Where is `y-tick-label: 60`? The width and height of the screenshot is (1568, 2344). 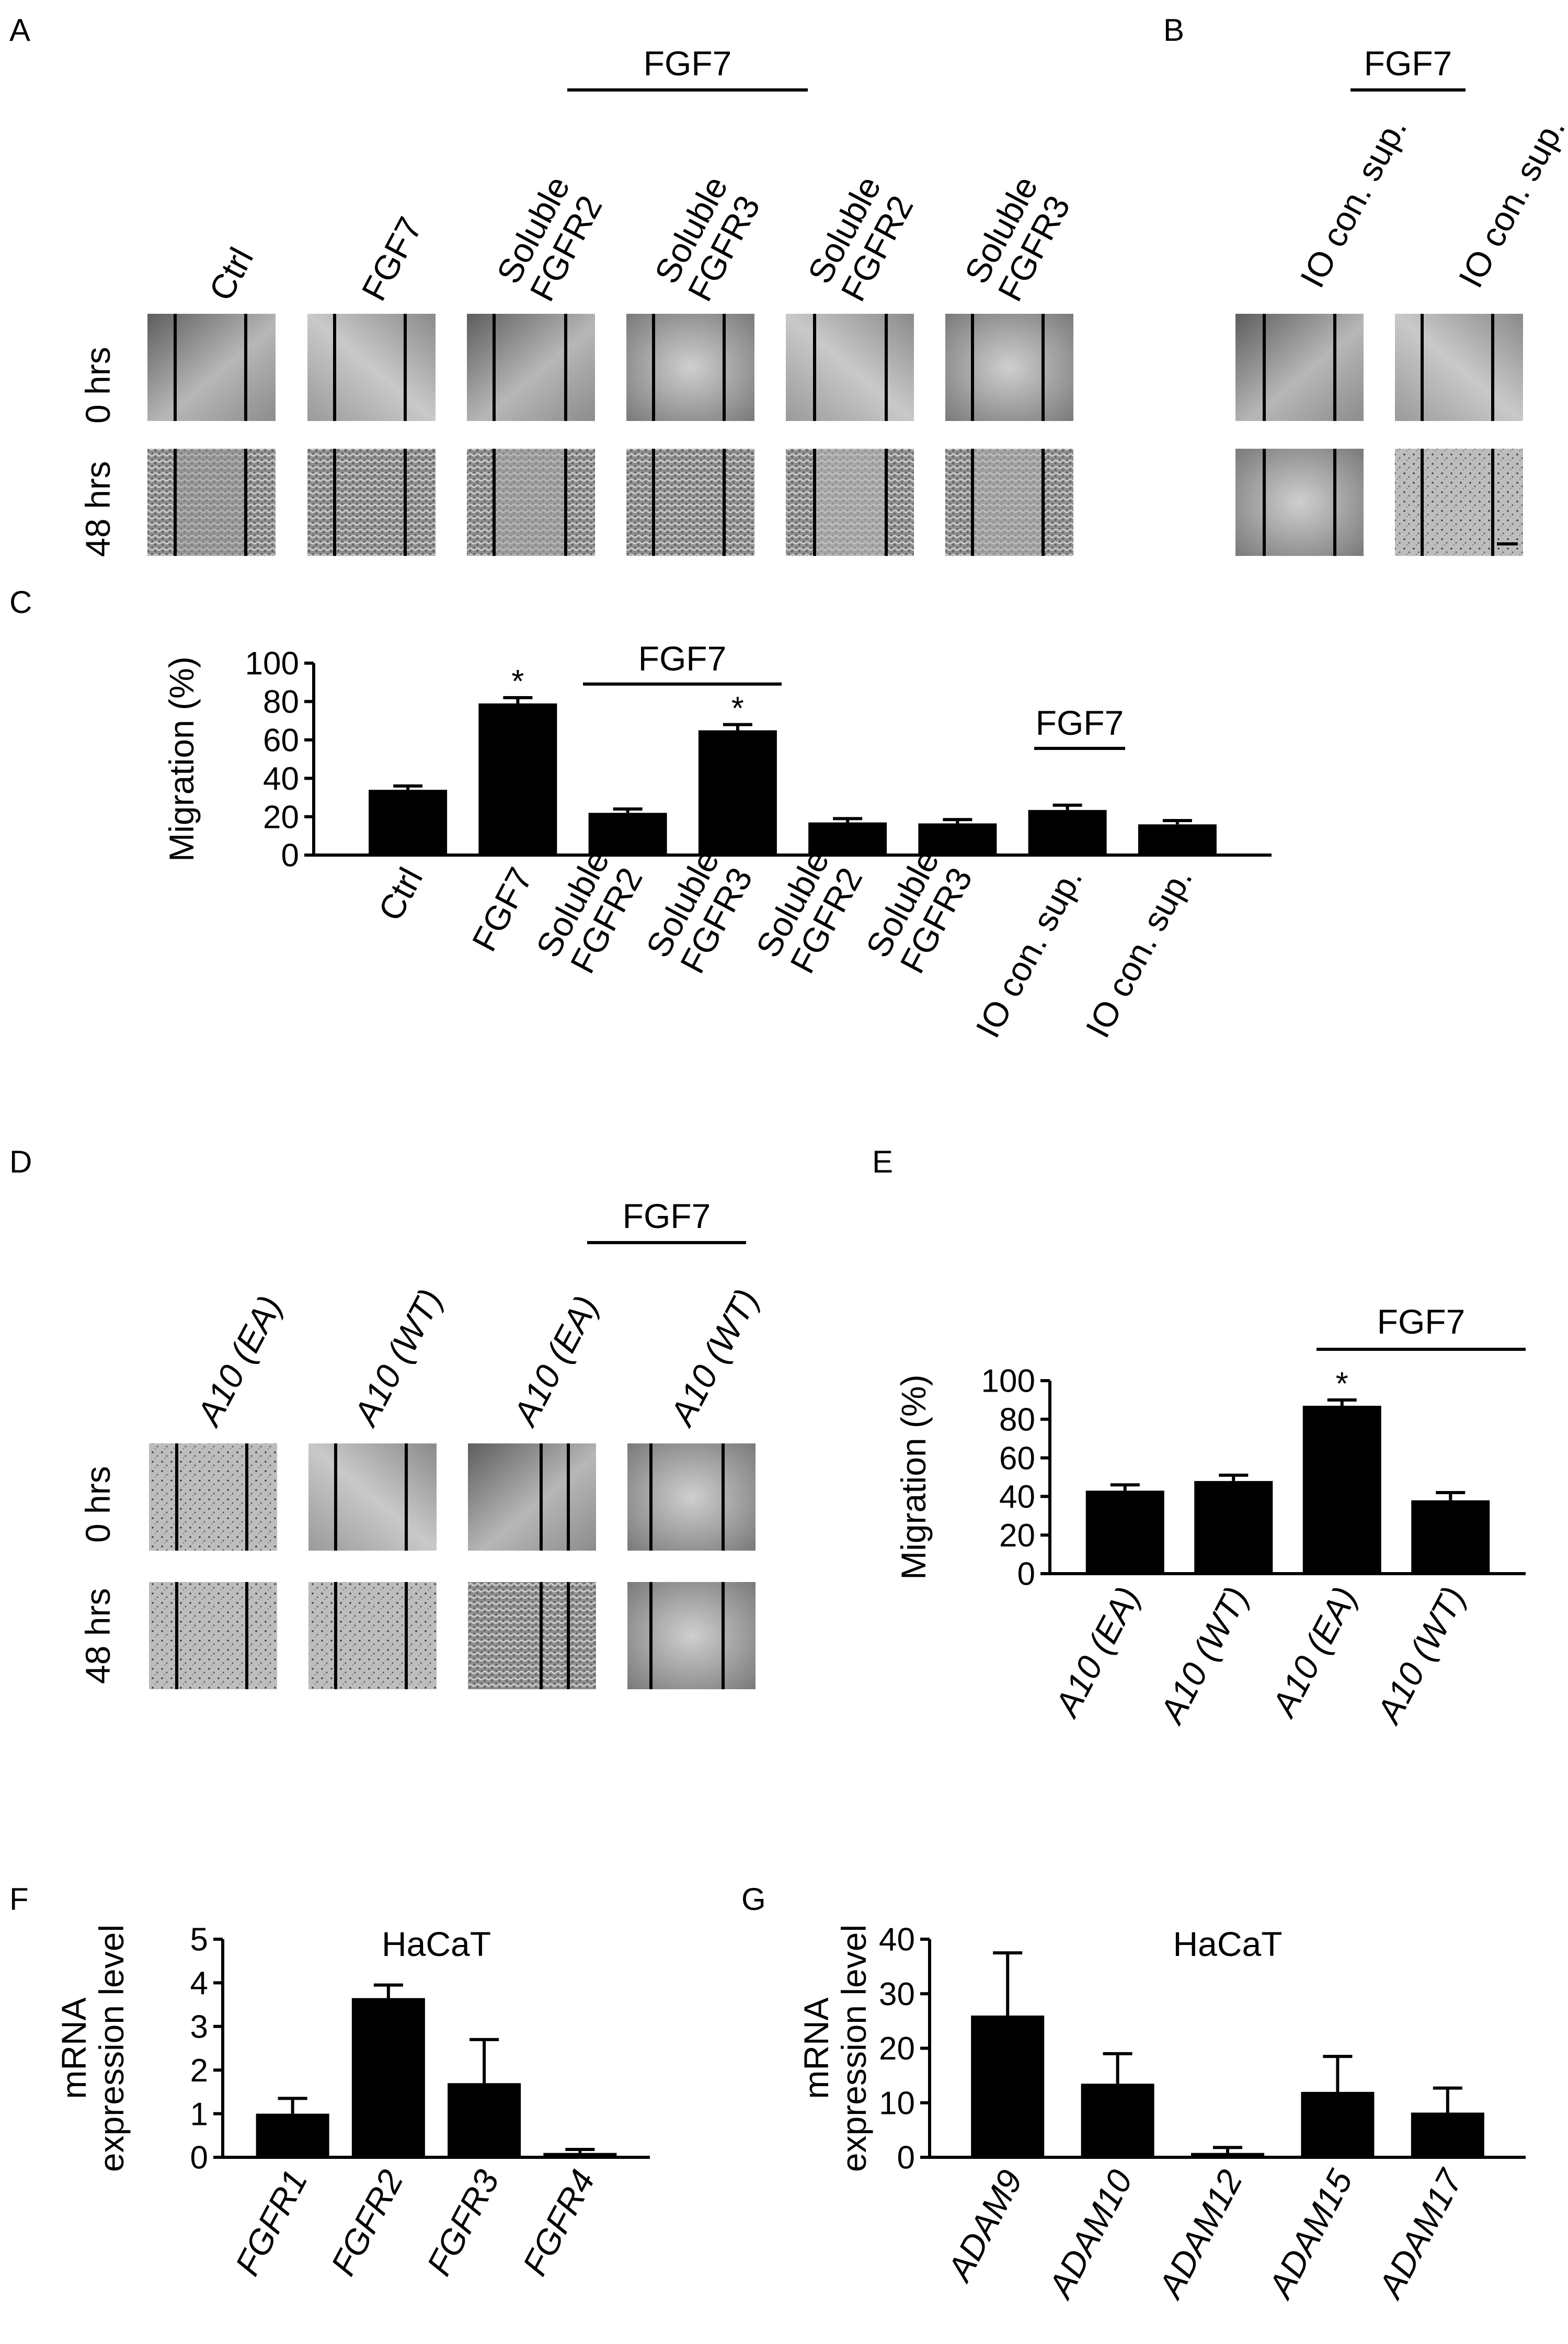
y-tick-label: 60 is located at coordinates (281, 741).